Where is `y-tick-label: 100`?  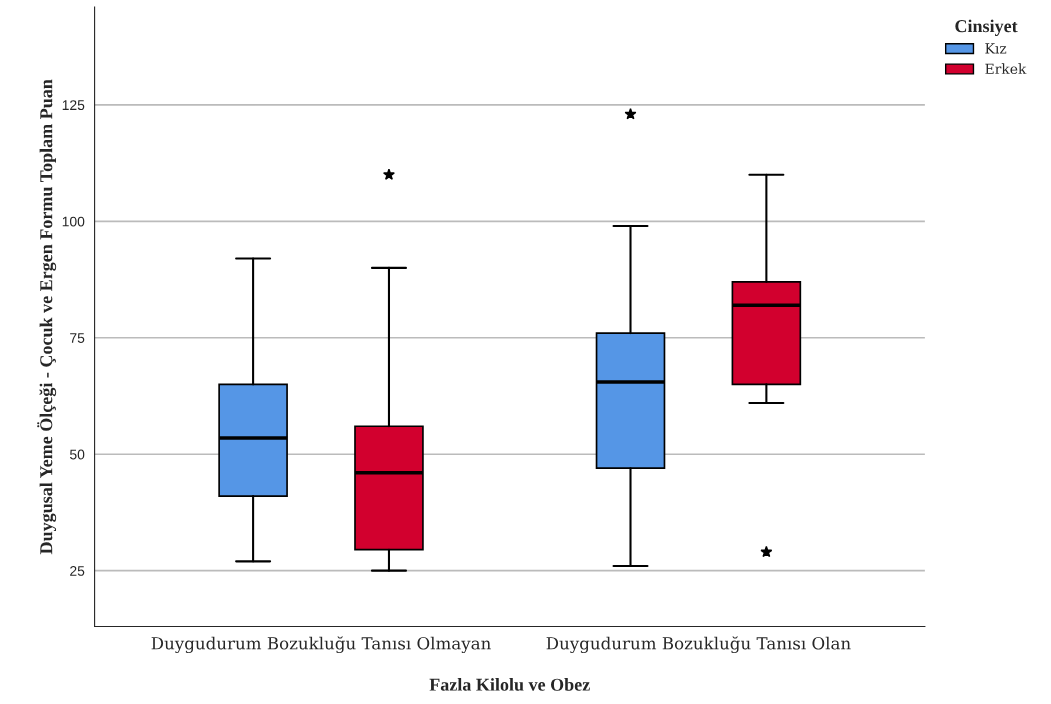 y-tick-label: 100 is located at coordinates (73, 221).